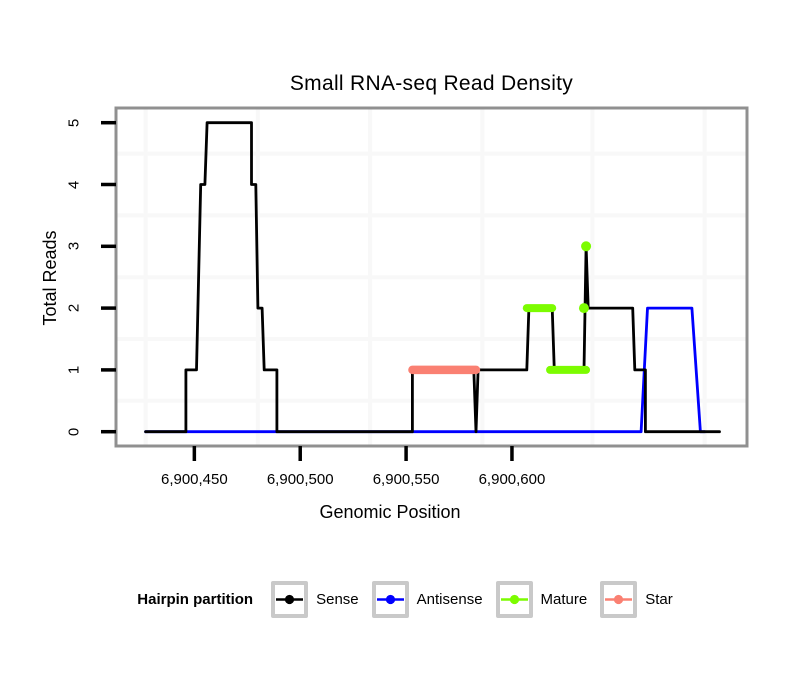 The width and height of the screenshot is (810, 690). I want to click on legend-key-star-icon, so click(619, 599).